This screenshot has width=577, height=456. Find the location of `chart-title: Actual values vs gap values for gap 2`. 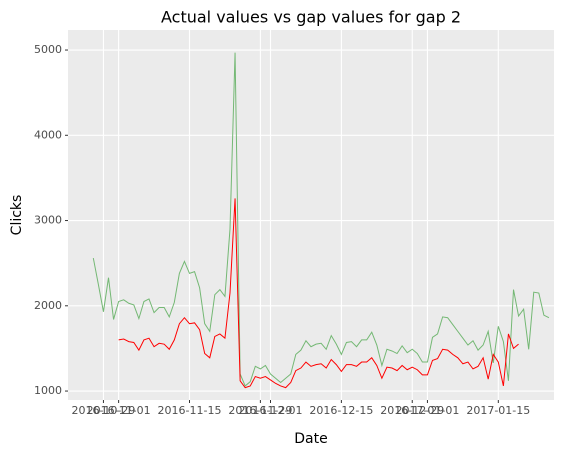

chart-title: Actual values vs gap values for gap 2 is located at coordinates (311, 17).